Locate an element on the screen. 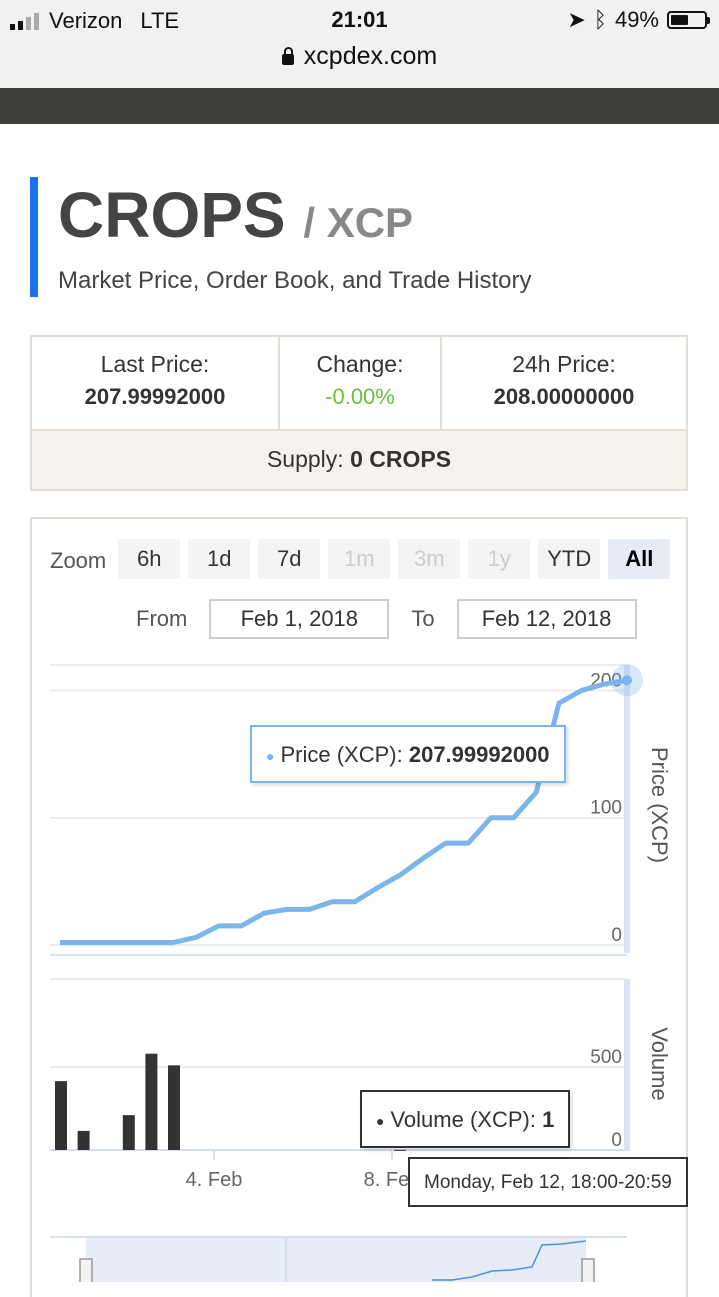  signal-icon is located at coordinates (24, 21).